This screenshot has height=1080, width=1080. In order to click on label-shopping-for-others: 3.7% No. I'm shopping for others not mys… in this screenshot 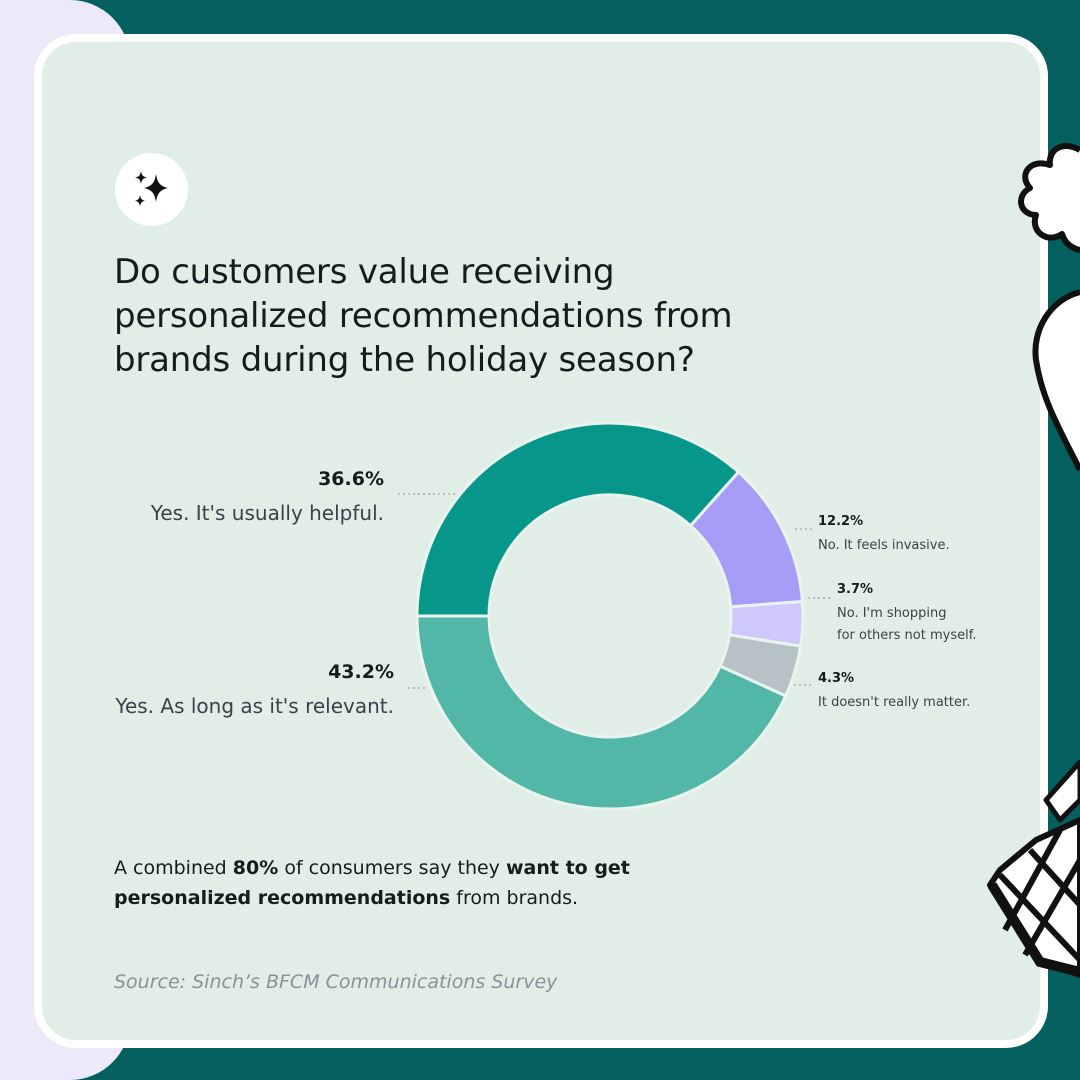, I will do `click(922, 613)`.